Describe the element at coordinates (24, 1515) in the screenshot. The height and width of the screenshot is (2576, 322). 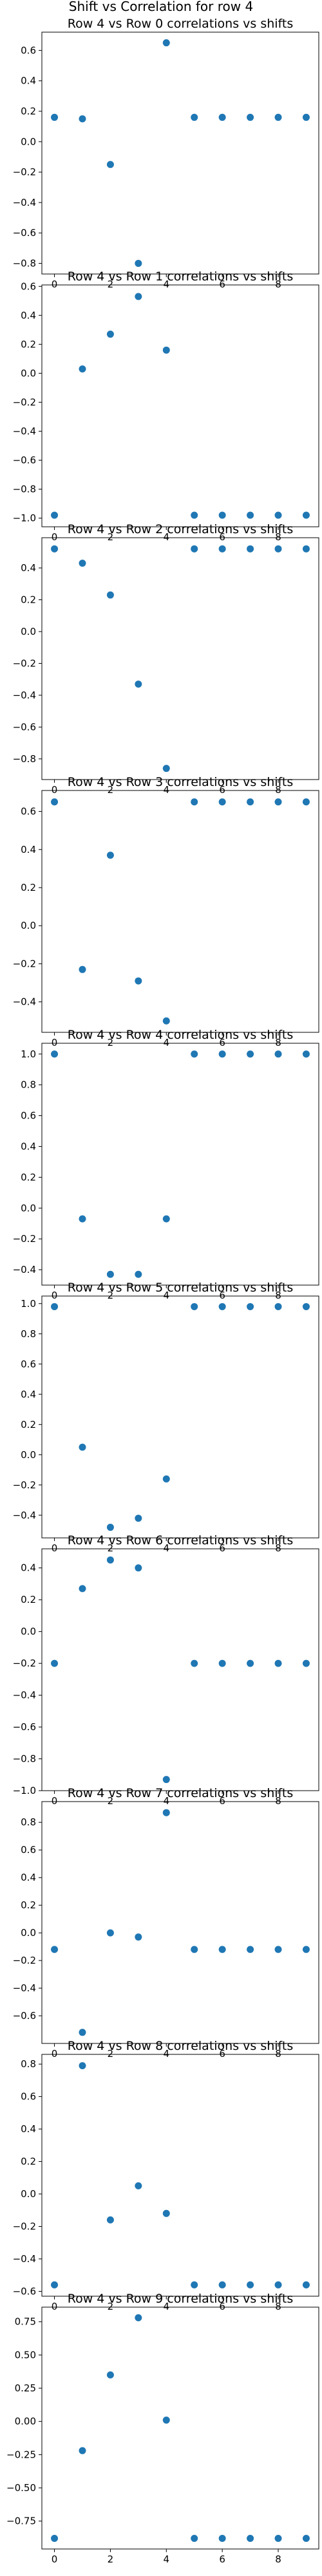
I see `y-tick-label: −0.4` at that location.